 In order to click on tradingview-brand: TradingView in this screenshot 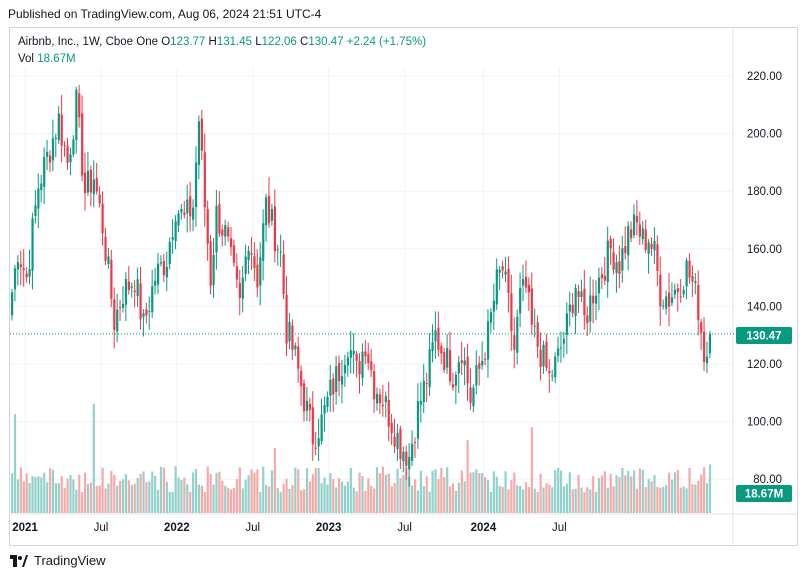, I will do `click(58, 560)`.